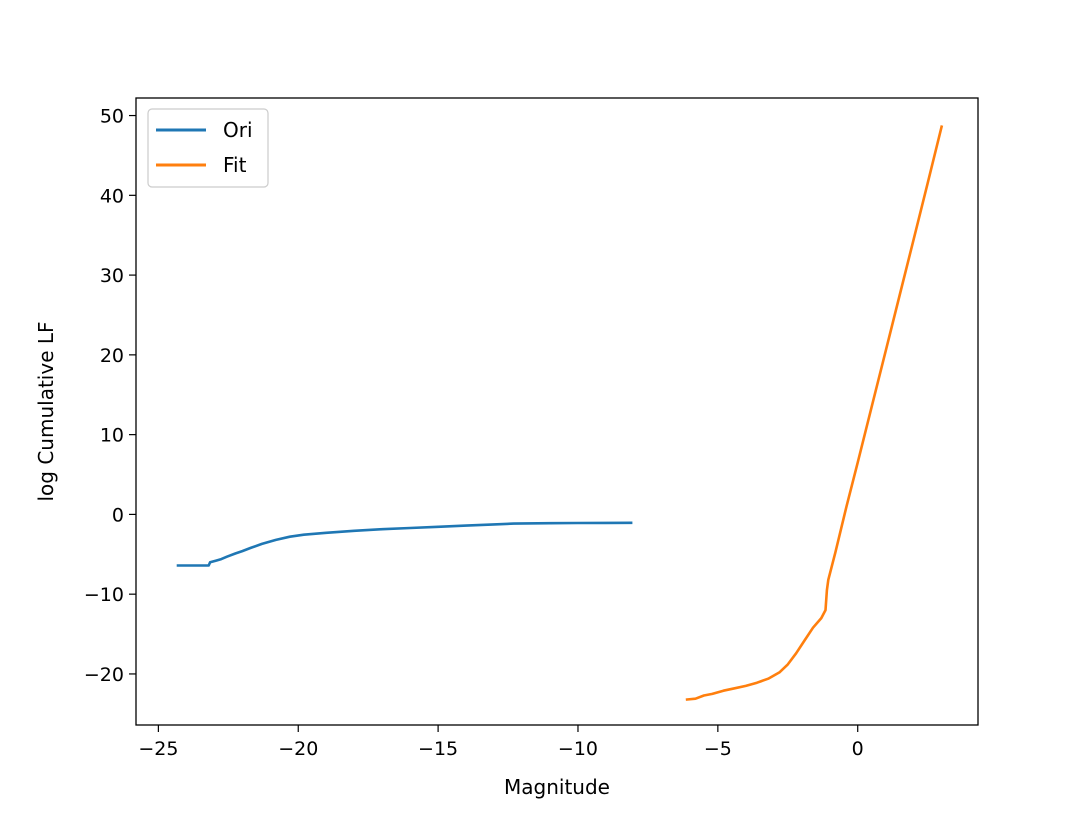 The height and width of the screenshot is (816, 1088). Describe the element at coordinates (235, 165) in the screenshot. I see `legend-label-fit: Fit` at that location.